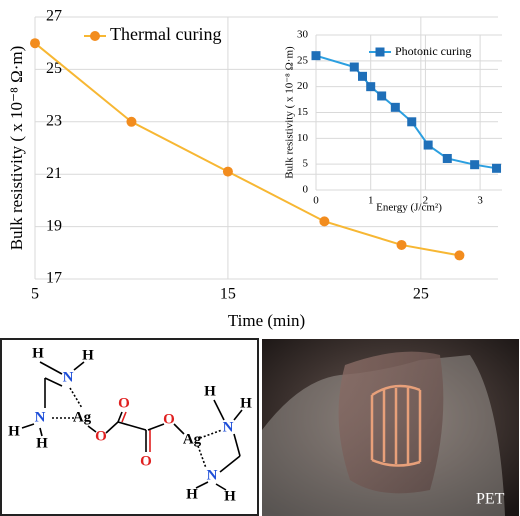 This screenshot has height=516, width=520. I want to click on y-tick-label: 17, so click(54, 278).